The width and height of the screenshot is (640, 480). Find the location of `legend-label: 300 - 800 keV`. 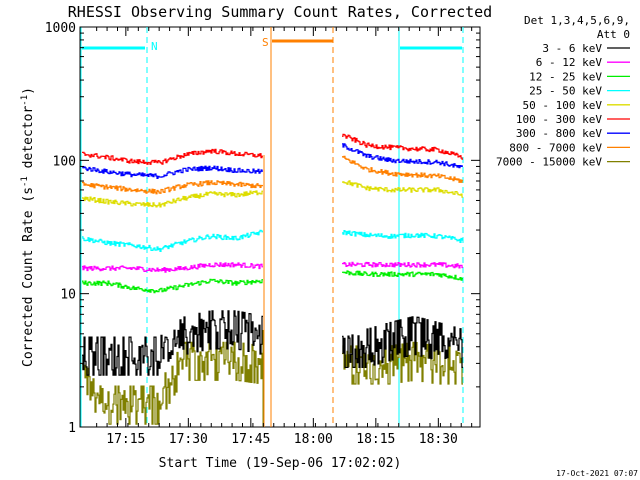

legend-label: 300 - 800 keV is located at coordinates (559, 133).